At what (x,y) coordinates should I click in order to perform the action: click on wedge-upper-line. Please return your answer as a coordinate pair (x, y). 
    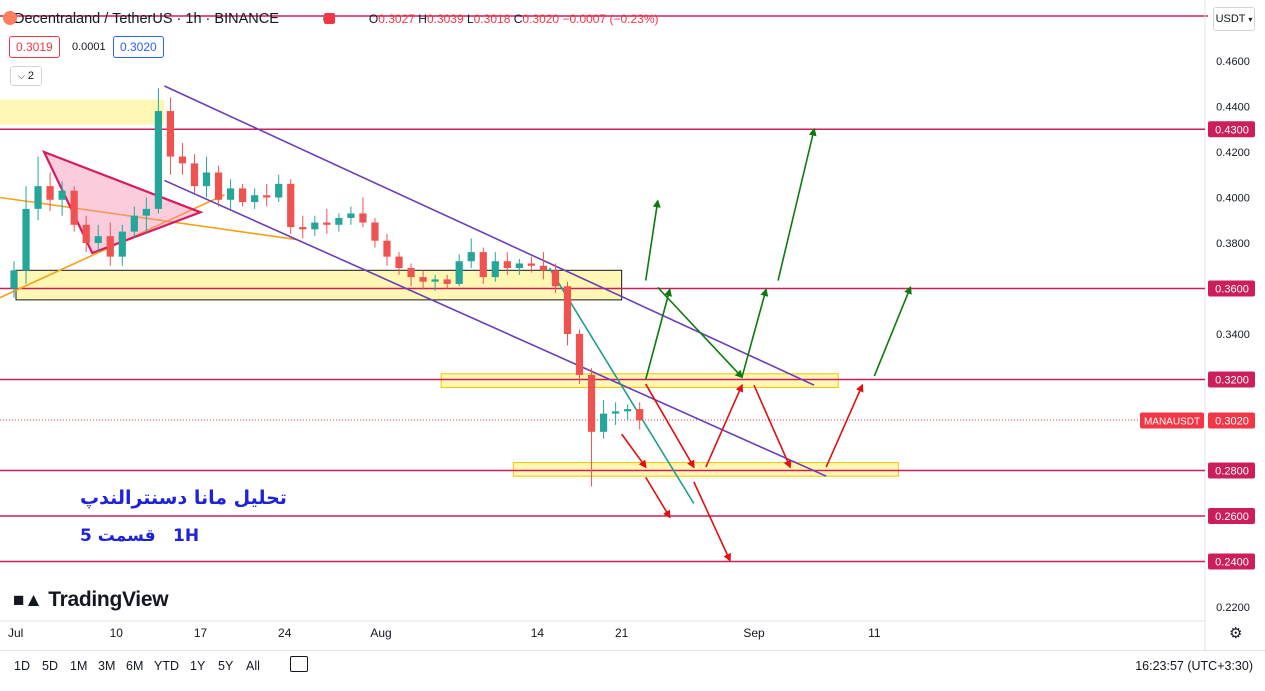
    Looking at the image, I should click on (148, 218).